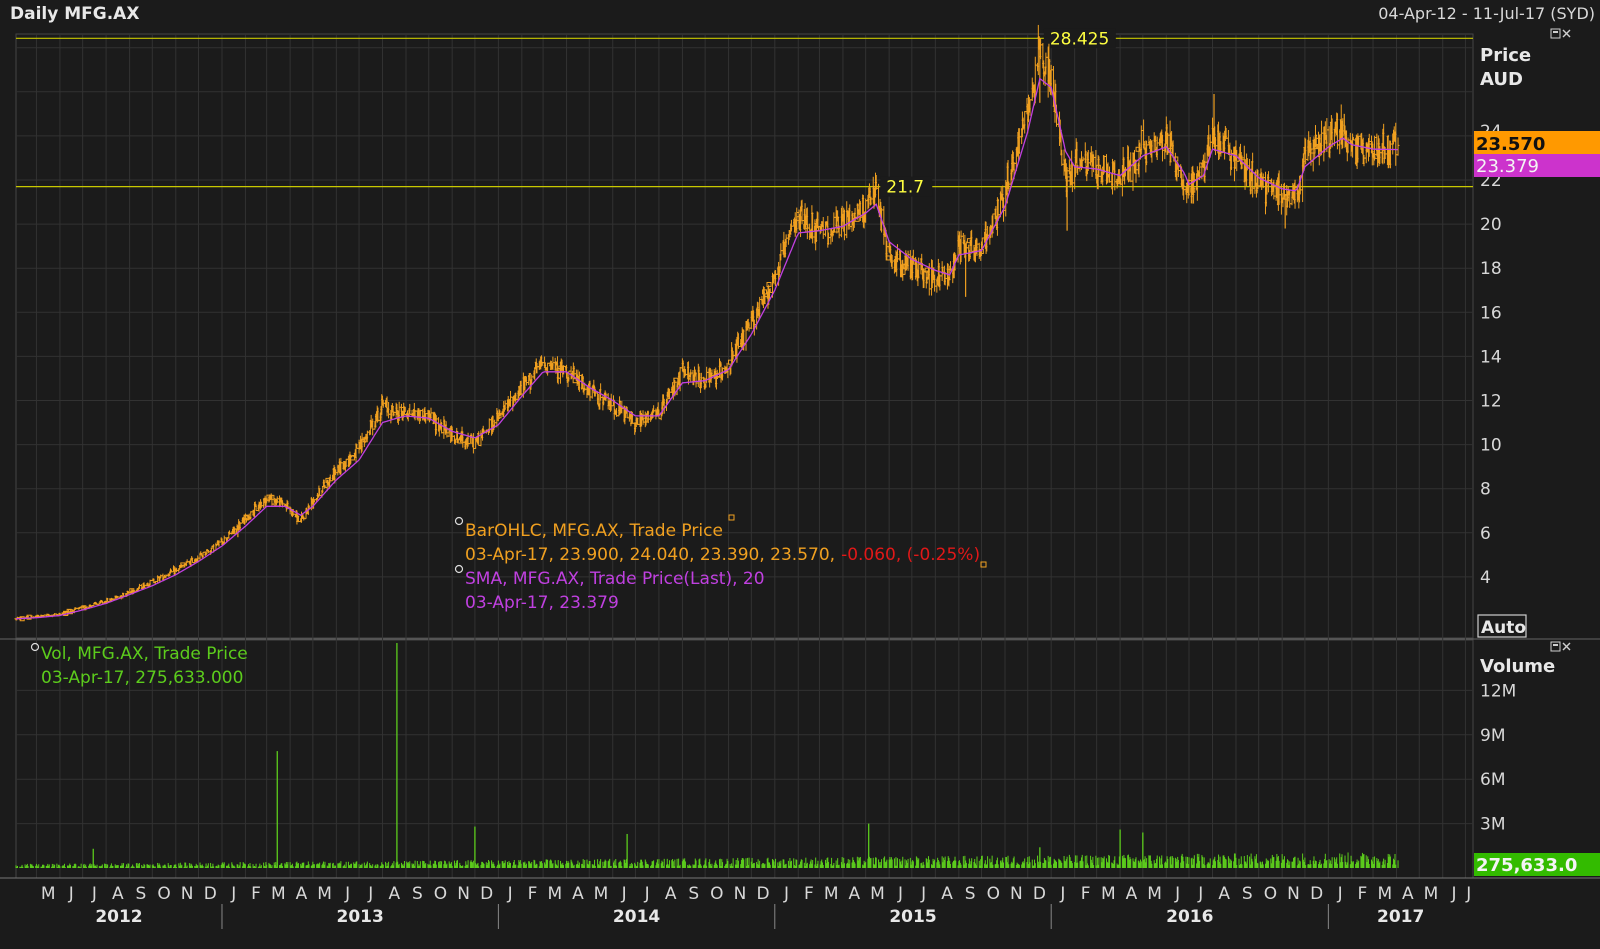 This screenshot has height=949, width=1600. What do you see at coordinates (1486, 13) in the screenshot?
I see `date-range: 04-Apr-12 - 11-Jul-17 (SYD)` at bounding box center [1486, 13].